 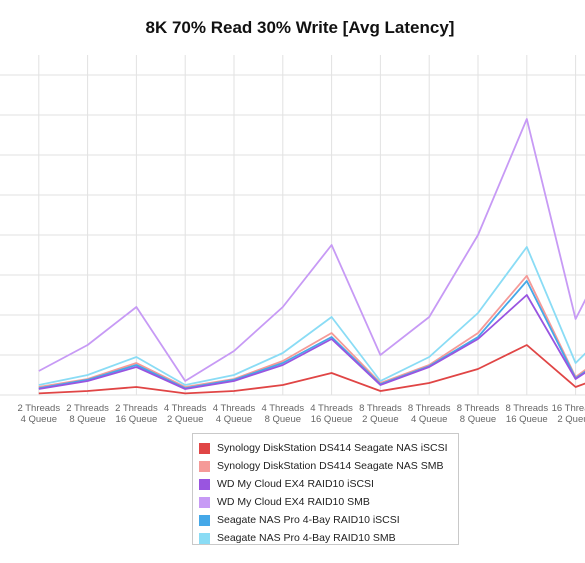 What do you see at coordinates (87, 414) in the screenshot?
I see `x-tick-label: 2 Threads 8 Queue` at bounding box center [87, 414].